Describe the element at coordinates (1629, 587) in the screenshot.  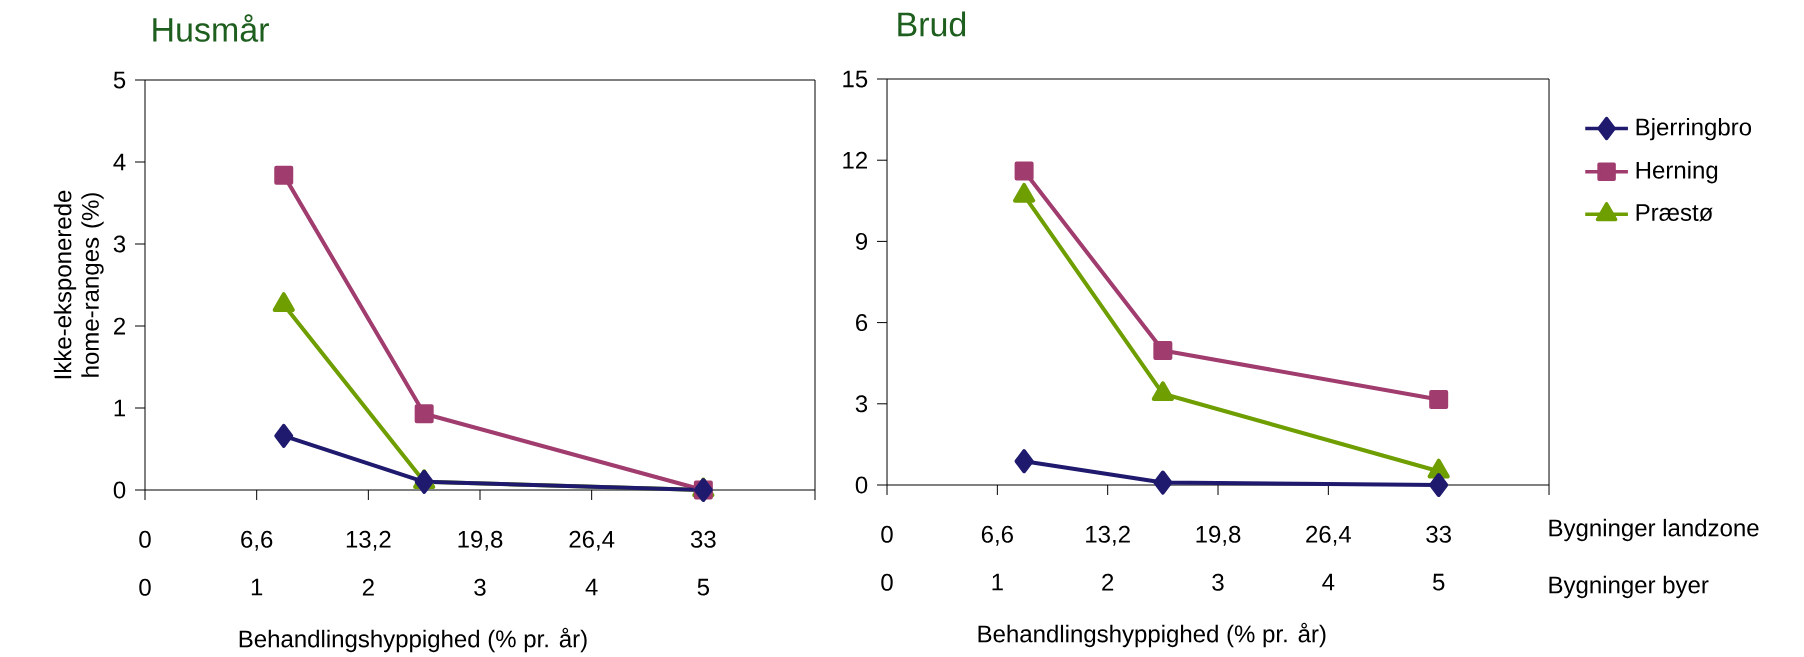
I see `text: Bygninger byer` at that location.